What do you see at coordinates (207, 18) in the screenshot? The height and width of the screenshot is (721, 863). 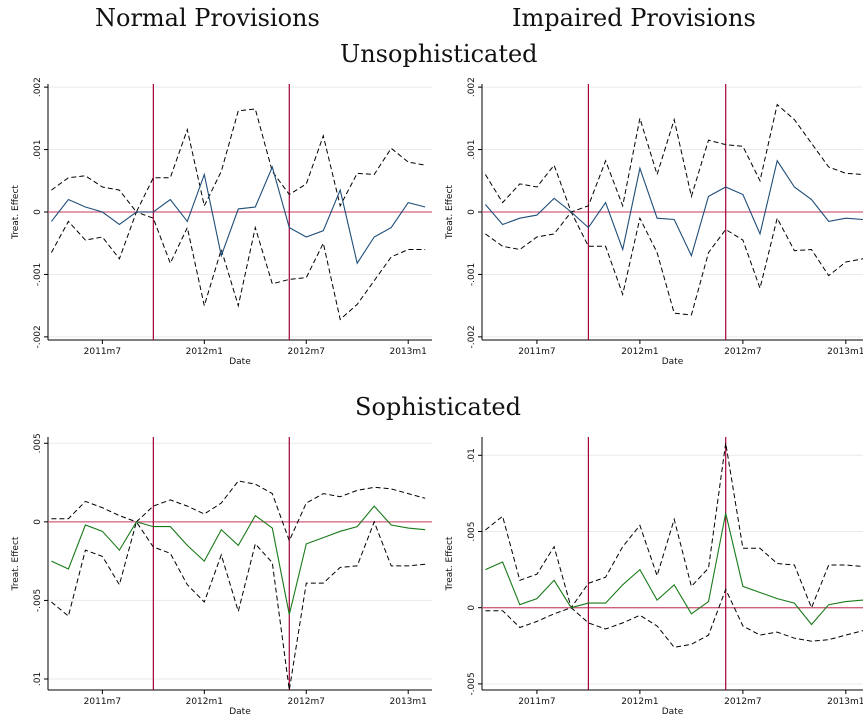 I see `column-title-normal-provisions: Normal Provisions` at bounding box center [207, 18].